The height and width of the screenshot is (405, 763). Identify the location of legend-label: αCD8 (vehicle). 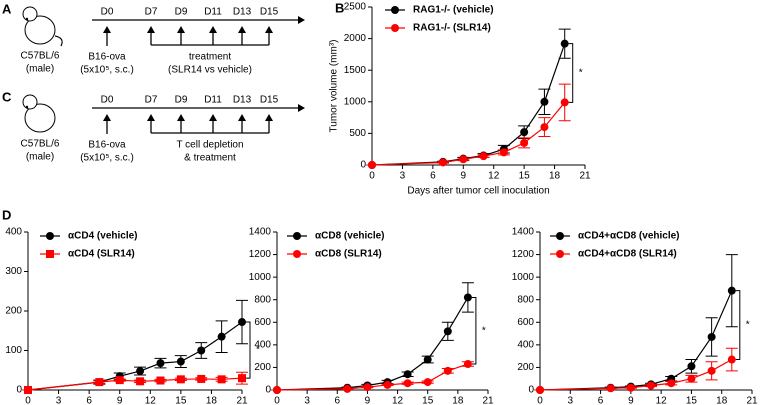
(350, 236).